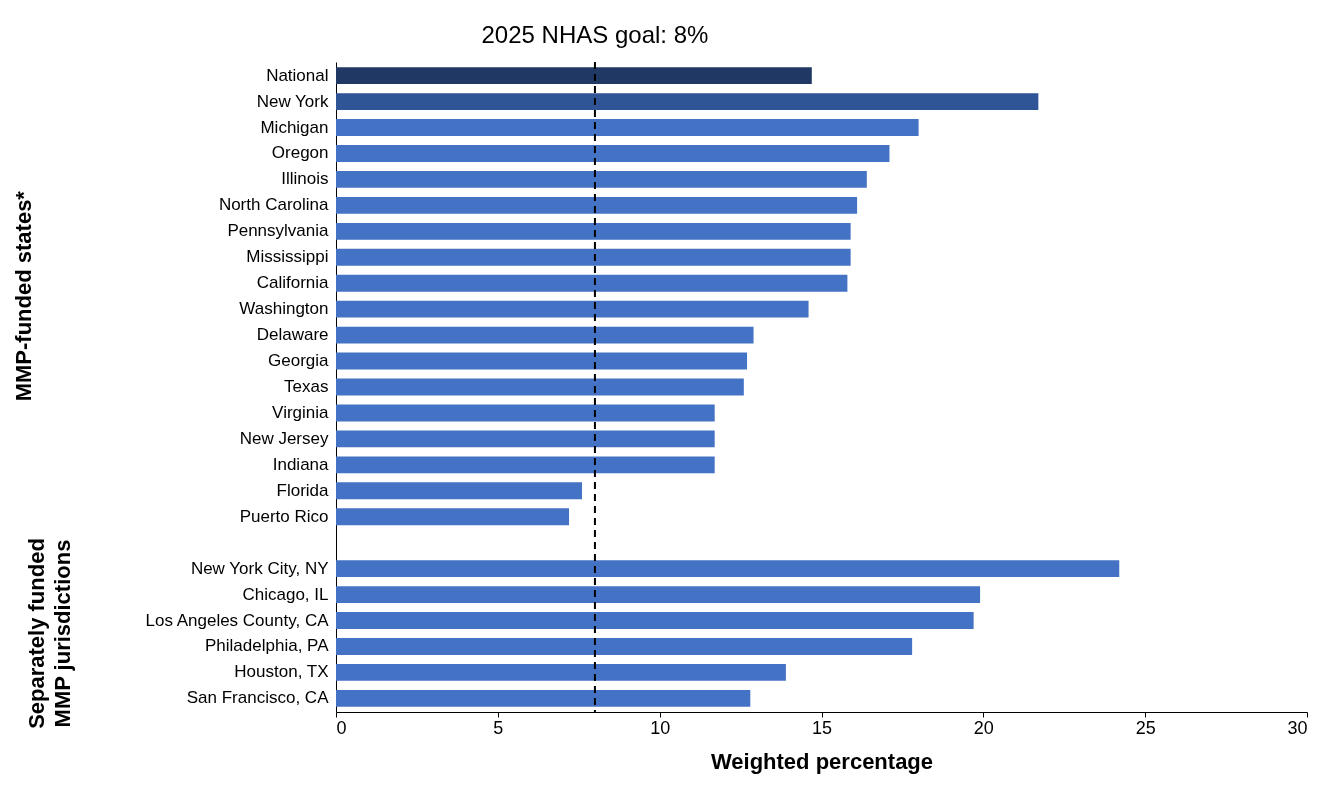  What do you see at coordinates (303, 490) in the screenshot?
I see `y-tick-label: Florida` at bounding box center [303, 490].